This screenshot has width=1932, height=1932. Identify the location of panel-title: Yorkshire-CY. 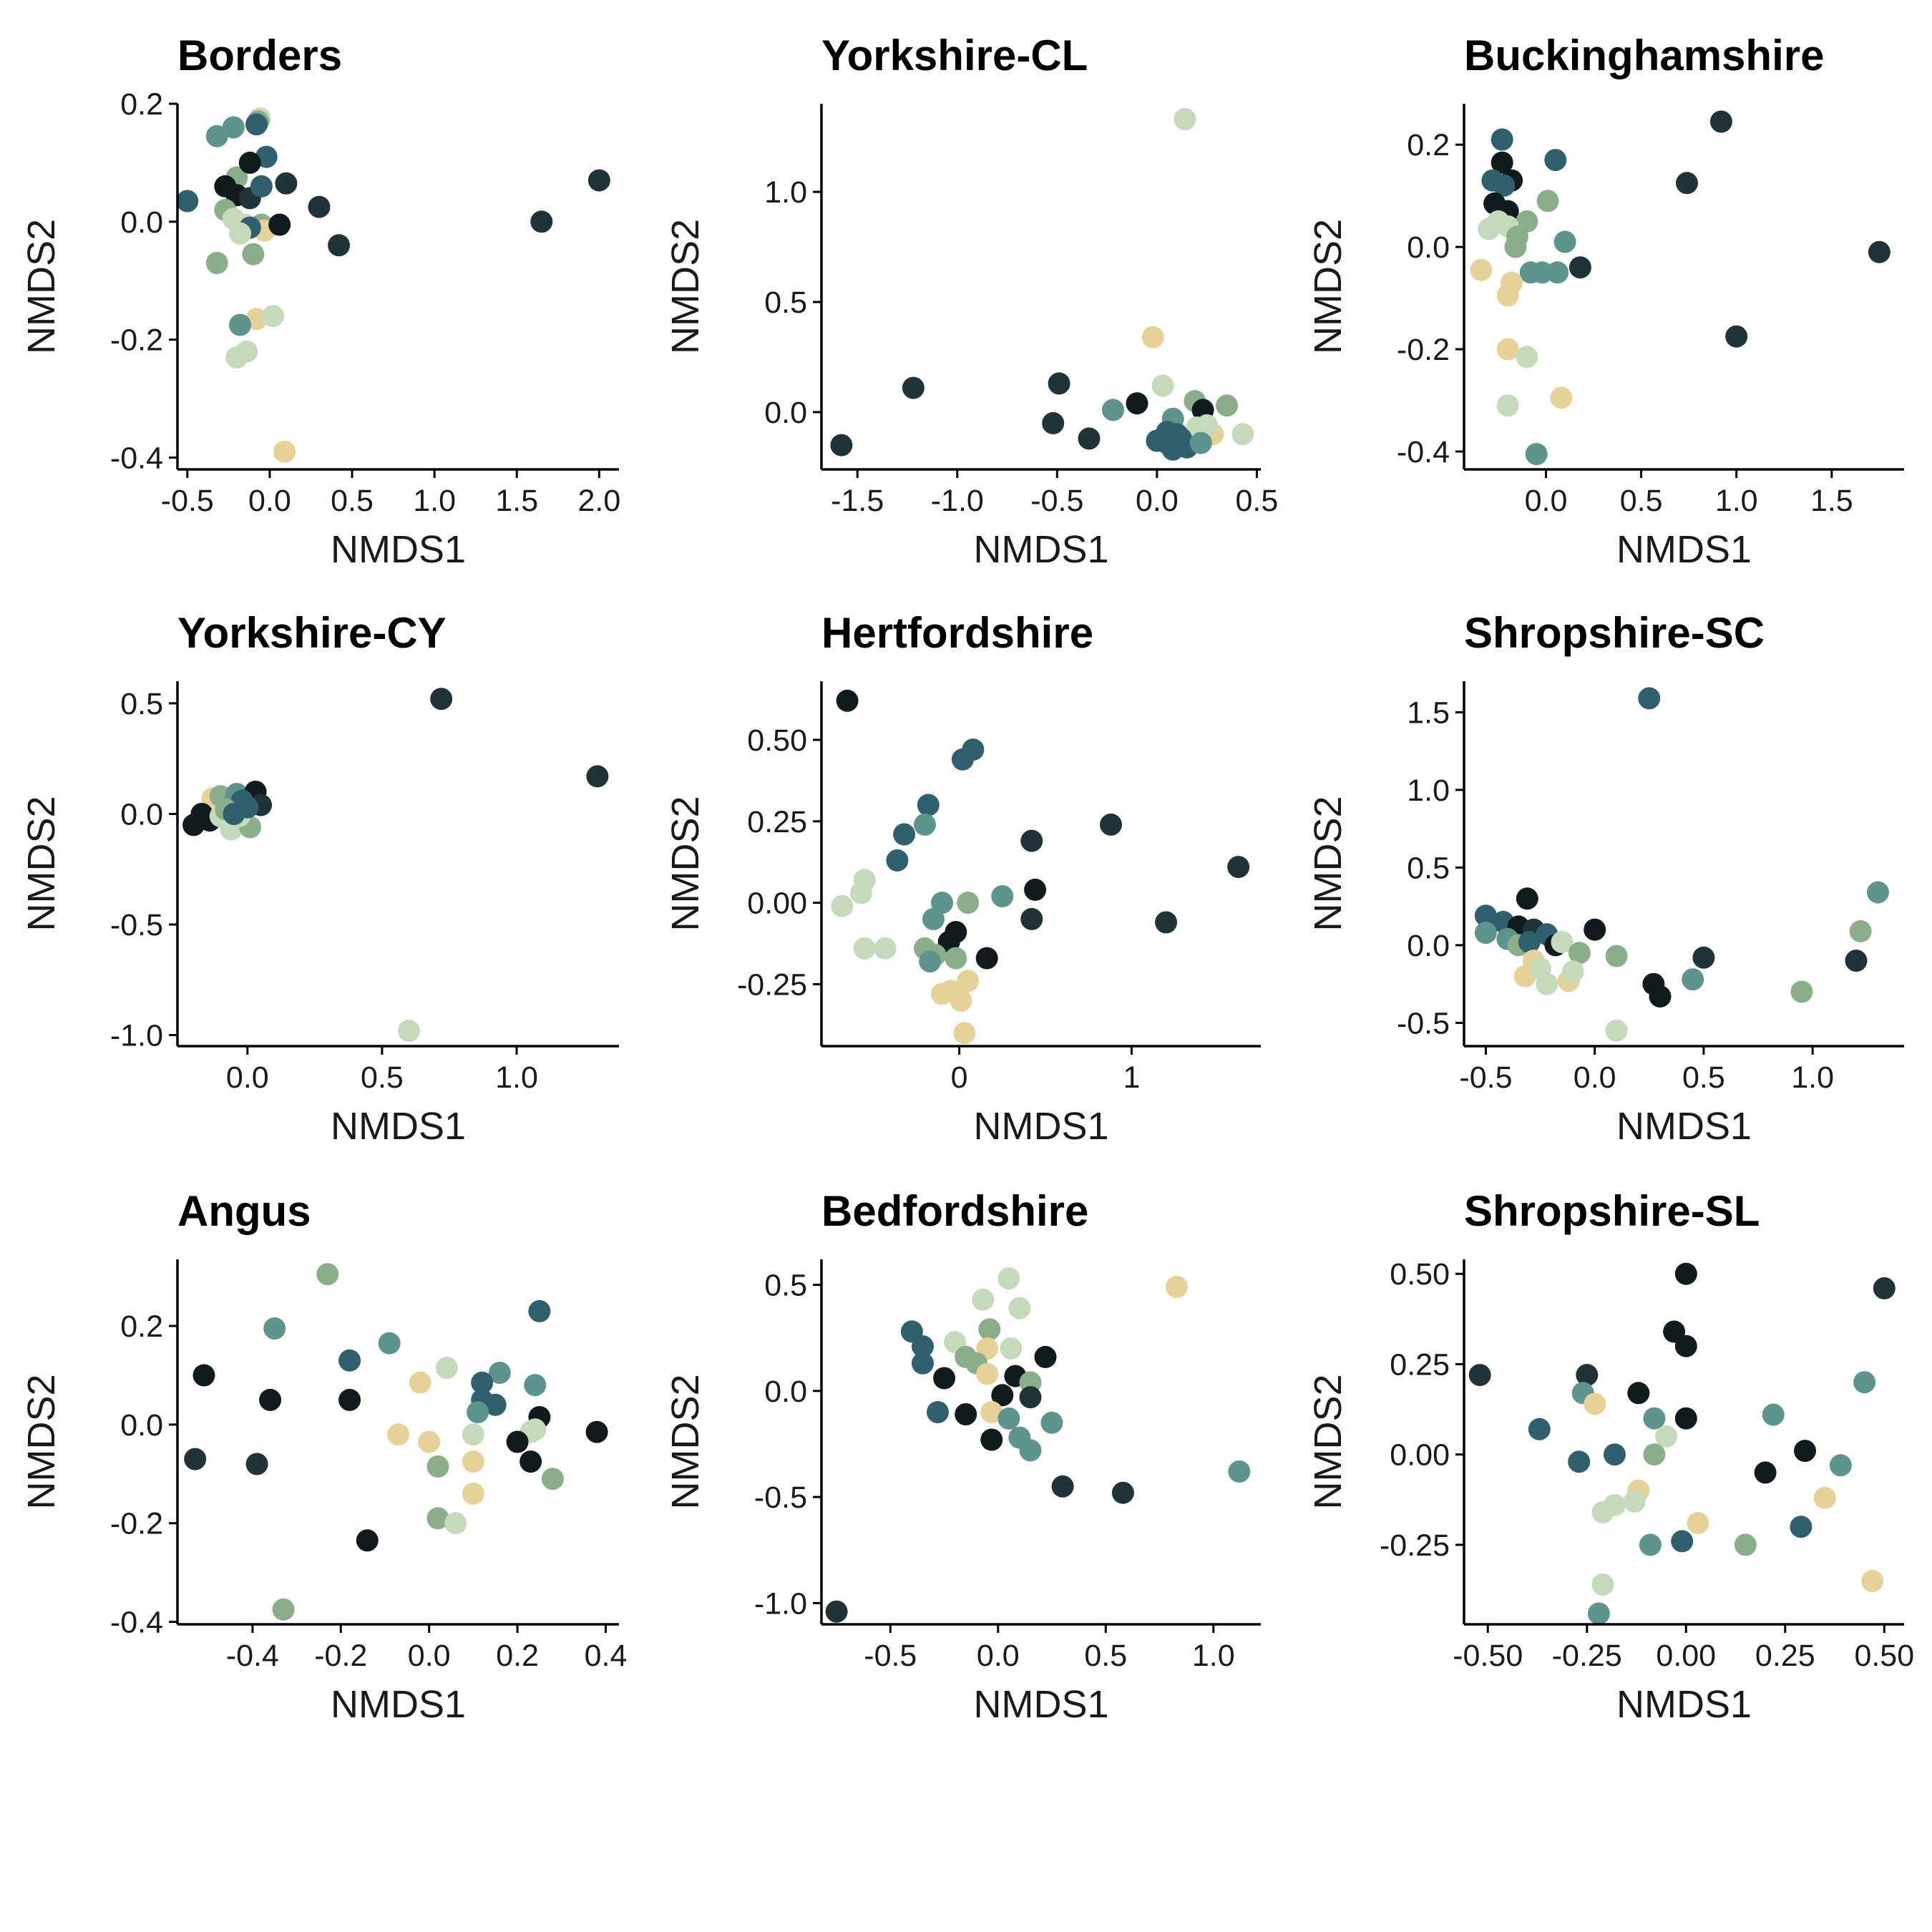
(312, 633).